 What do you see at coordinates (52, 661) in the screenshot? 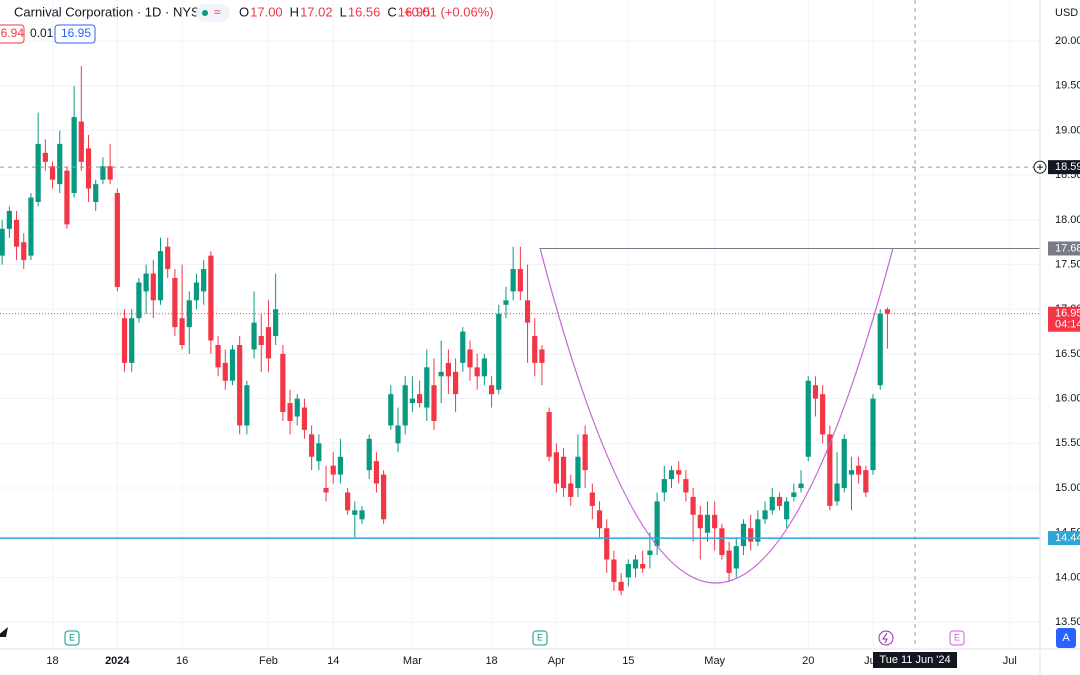
I see `x-tick-label: 18` at bounding box center [52, 661].